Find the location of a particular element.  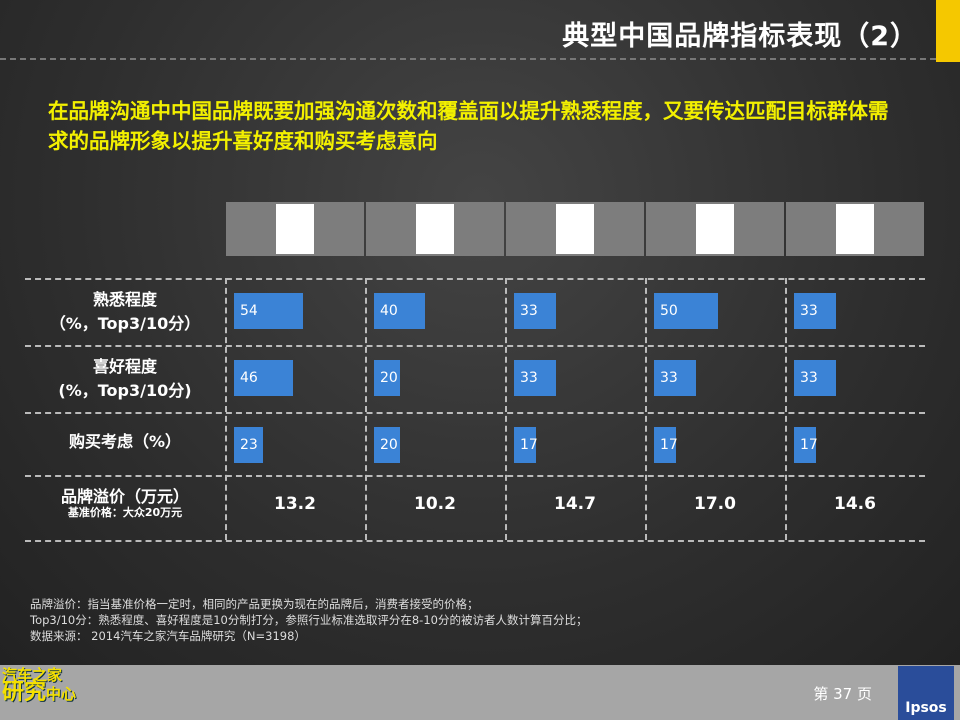

value-bar: 46 is located at coordinates (263, 378).